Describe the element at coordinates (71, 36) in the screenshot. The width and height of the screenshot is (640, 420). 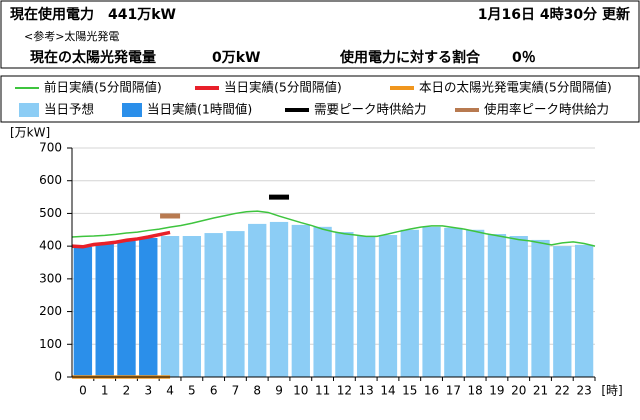
I see `reference: <参考>太陽光発電` at that location.